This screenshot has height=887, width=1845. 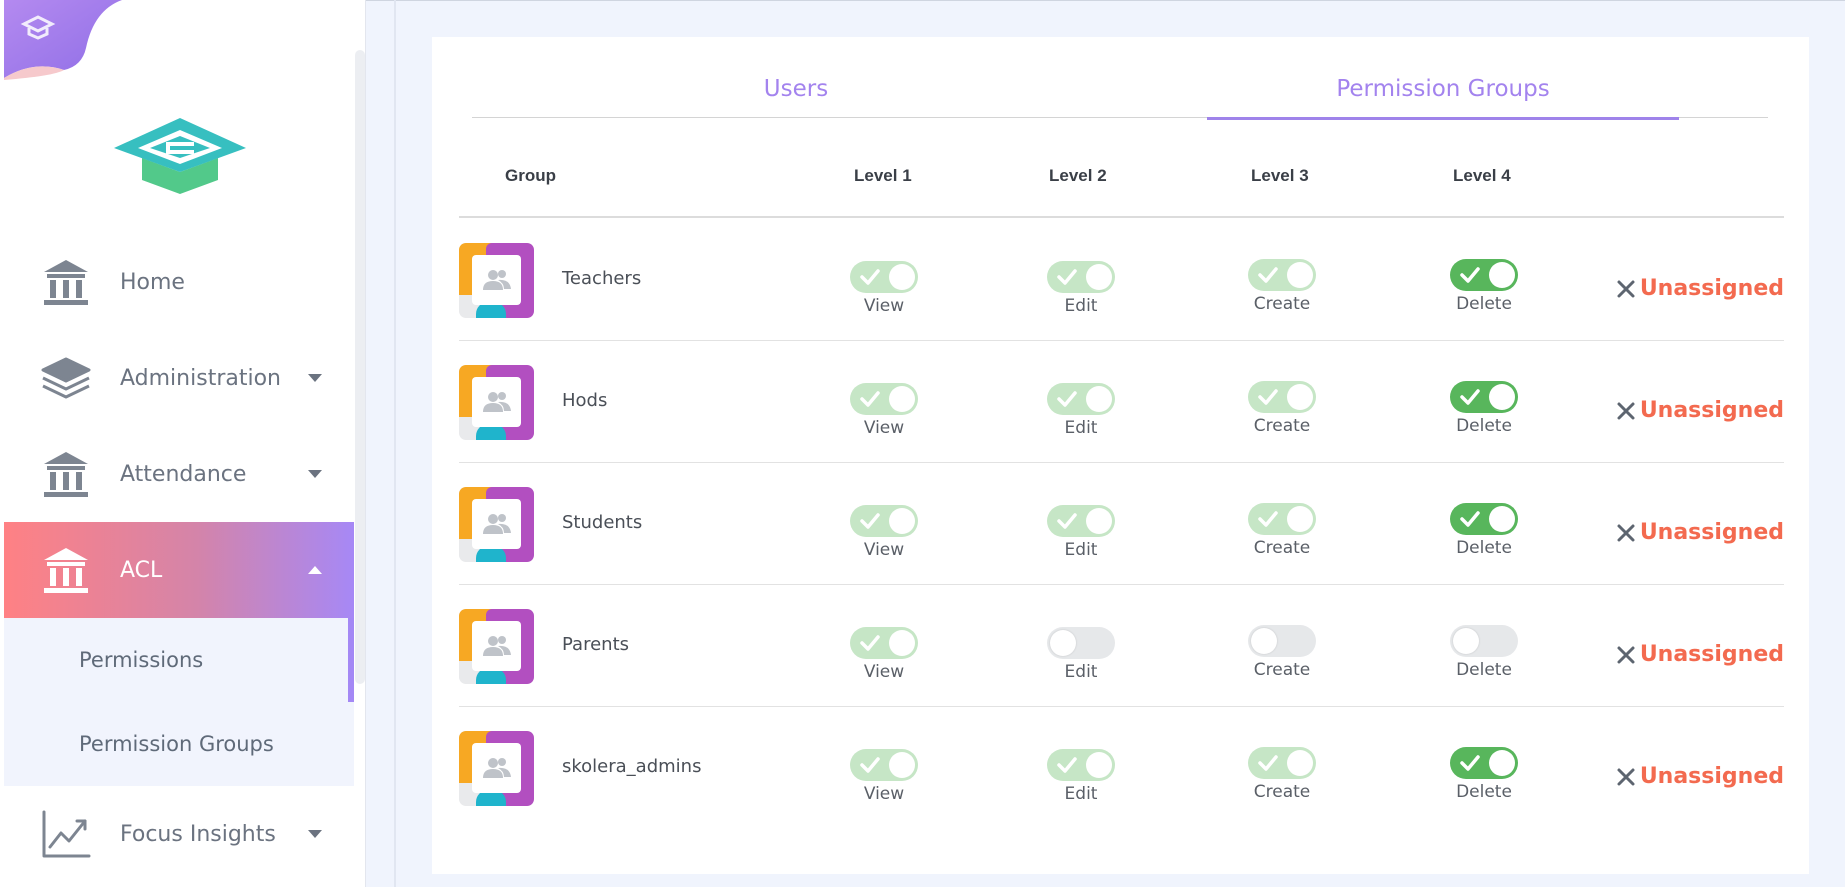 I want to click on table-header: Group Level 1 Level 2 Level 3 Level 4, so click(x=1121, y=184).